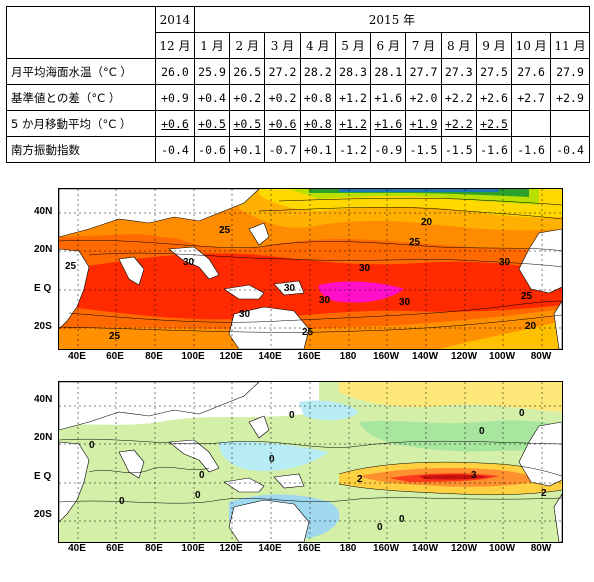 The height and width of the screenshot is (582, 594). I want to click on value-cell: -1.2, so click(353, 149).